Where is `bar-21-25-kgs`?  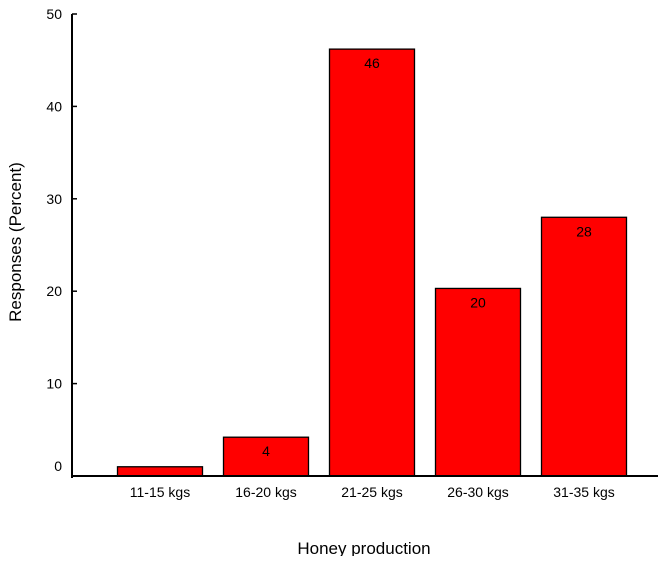
bar-21-25-kgs is located at coordinates (372, 262).